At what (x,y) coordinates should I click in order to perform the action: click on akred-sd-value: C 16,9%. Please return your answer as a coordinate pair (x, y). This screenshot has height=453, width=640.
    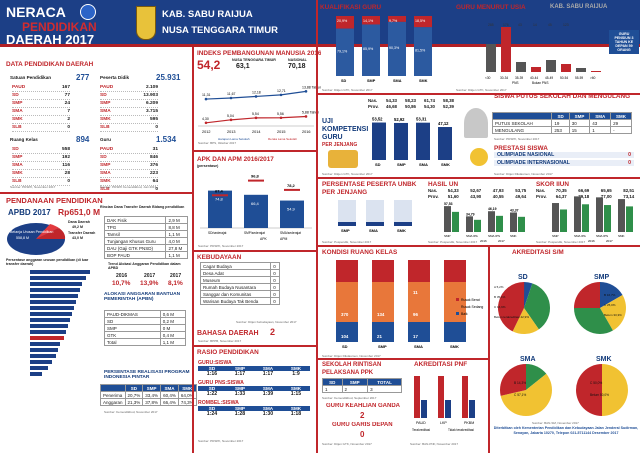
    Looking at the image, I should click on (500, 307).